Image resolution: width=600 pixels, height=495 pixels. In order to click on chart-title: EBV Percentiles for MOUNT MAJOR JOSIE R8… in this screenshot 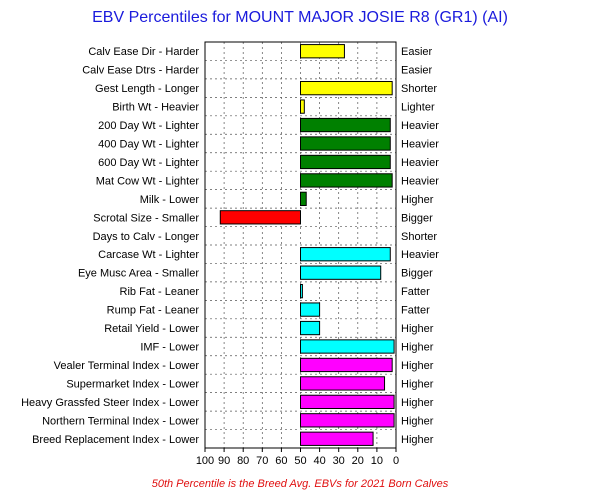, I will do `click(300, 17)`.